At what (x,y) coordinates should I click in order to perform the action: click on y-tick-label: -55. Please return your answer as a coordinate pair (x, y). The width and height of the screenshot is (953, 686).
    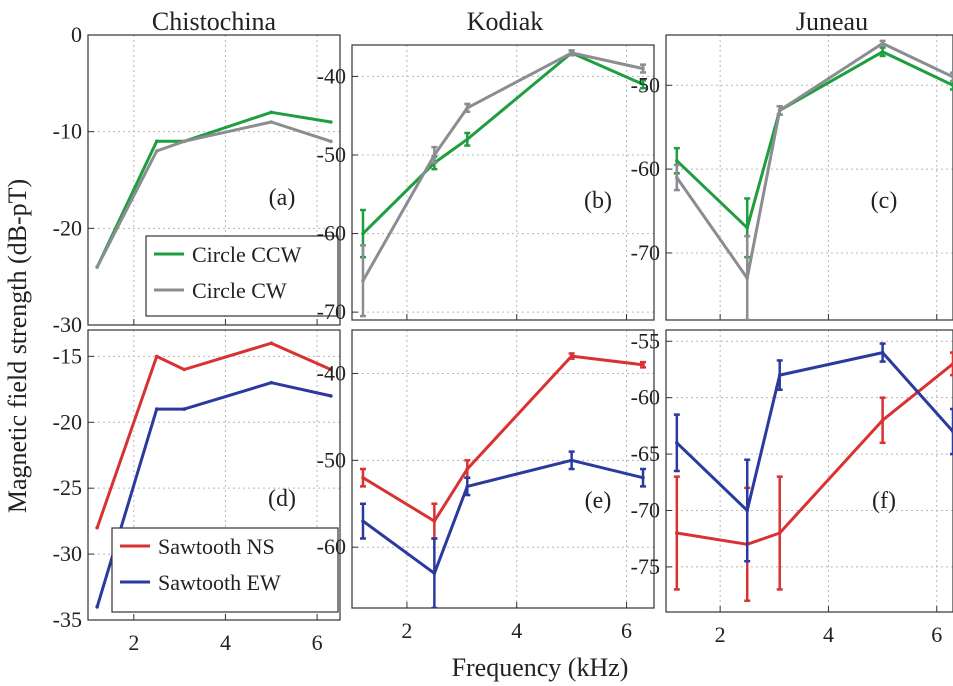
    Looking at the image, I should click on (645, 340).